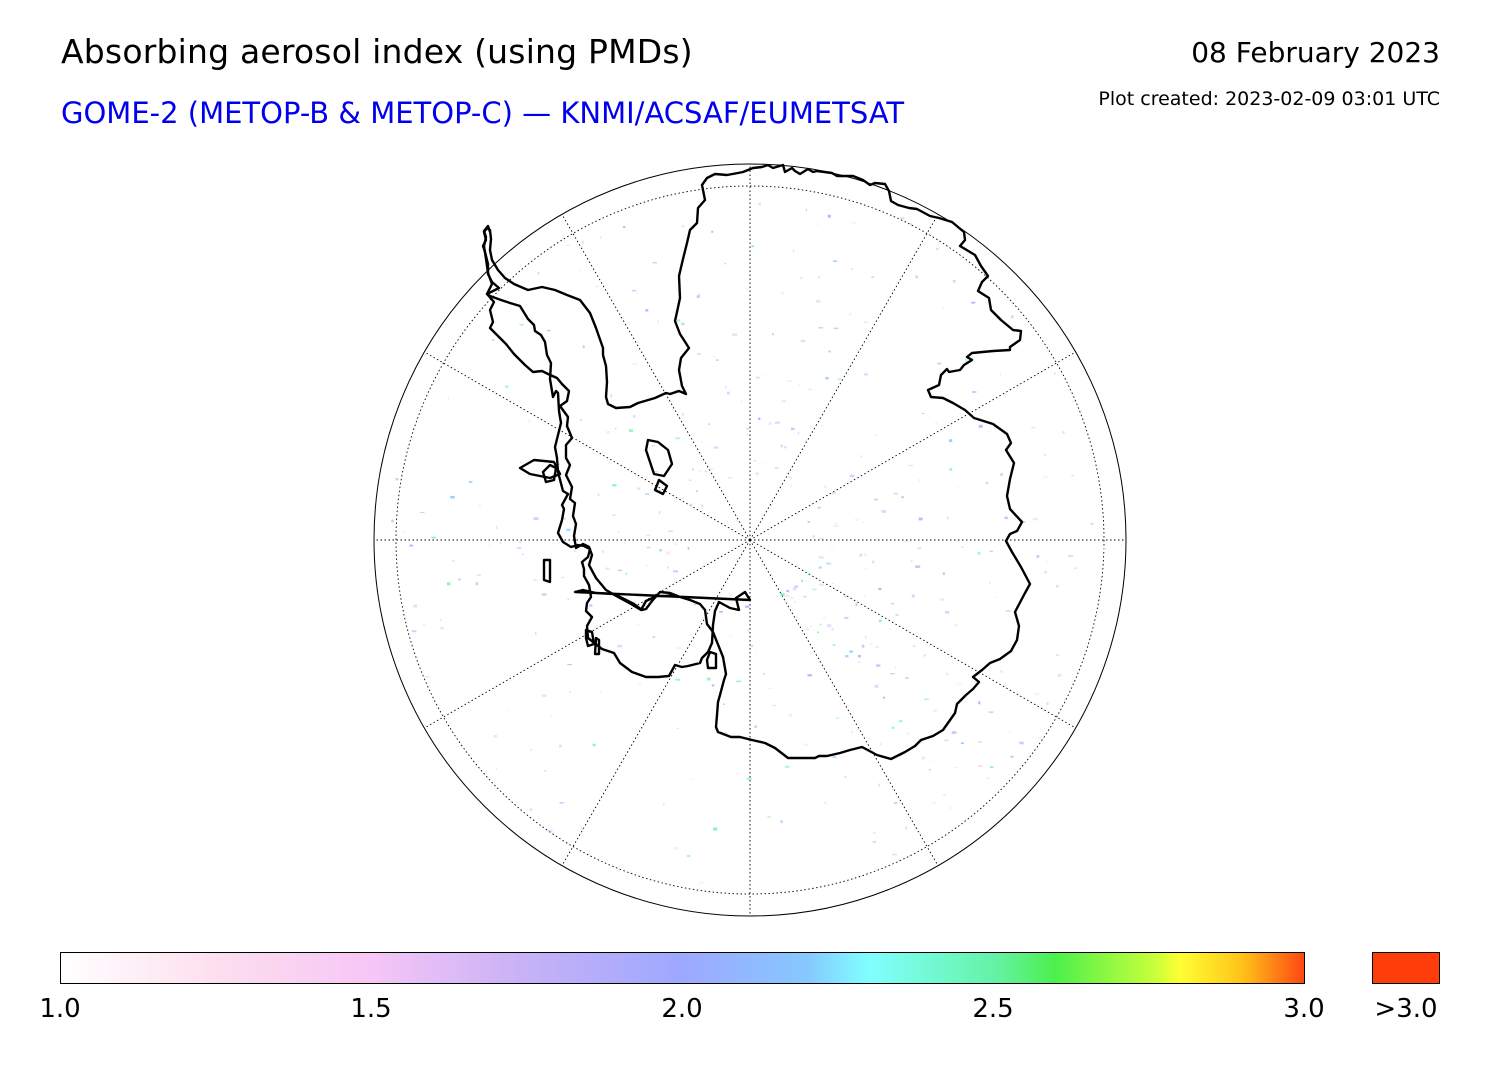 The height and width of the screenshot is (1065, 1500). I want to click on small-island-sw, so click(590, 638).